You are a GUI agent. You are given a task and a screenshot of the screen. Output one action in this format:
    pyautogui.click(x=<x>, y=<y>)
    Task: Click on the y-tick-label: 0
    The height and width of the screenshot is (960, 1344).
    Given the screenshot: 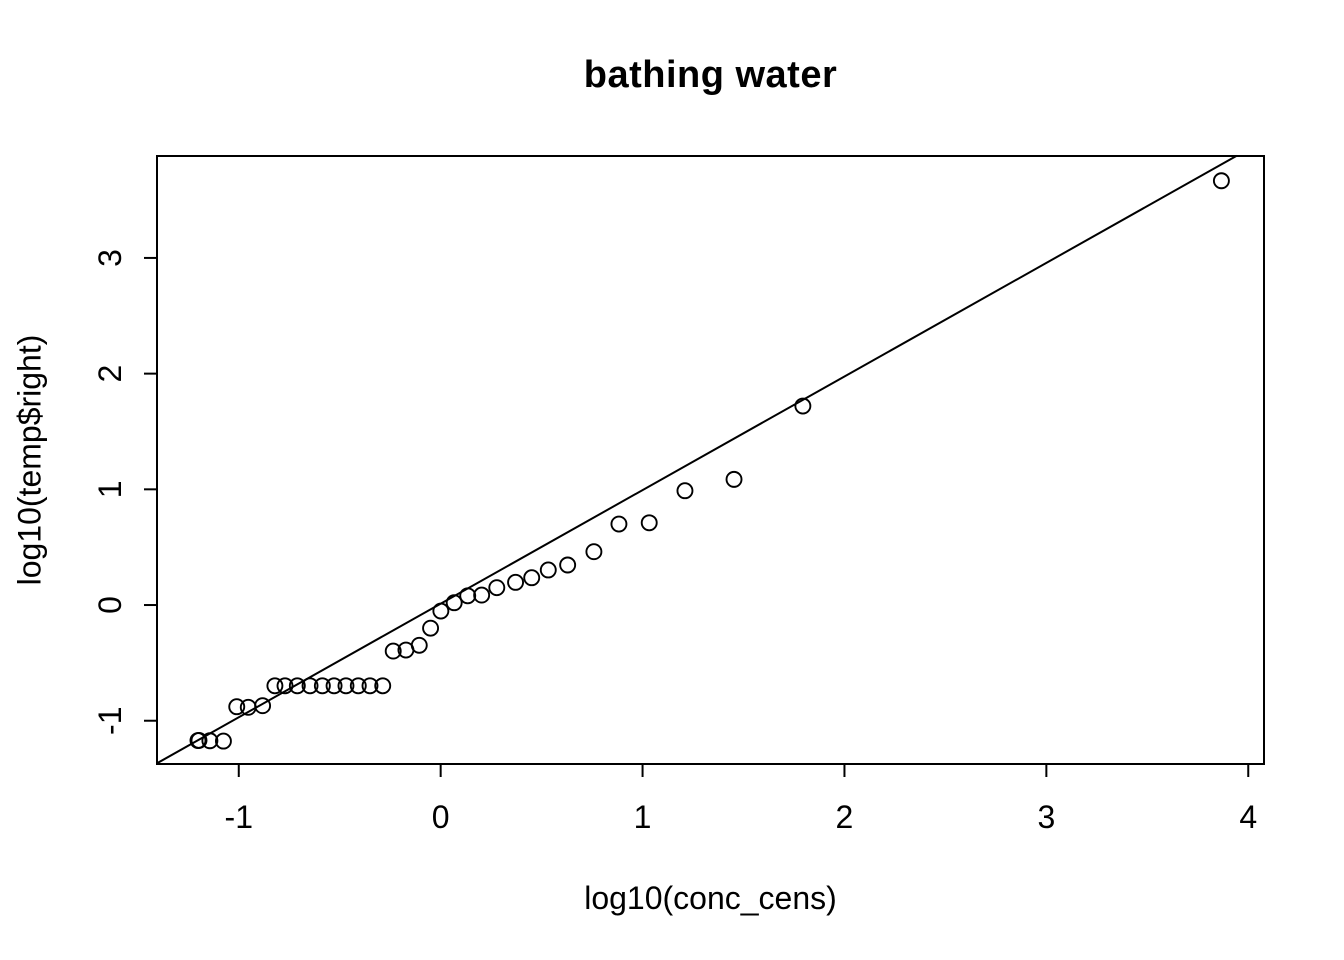 What is the action you would take?
    pyautogui.click(x=110, y=605)
    